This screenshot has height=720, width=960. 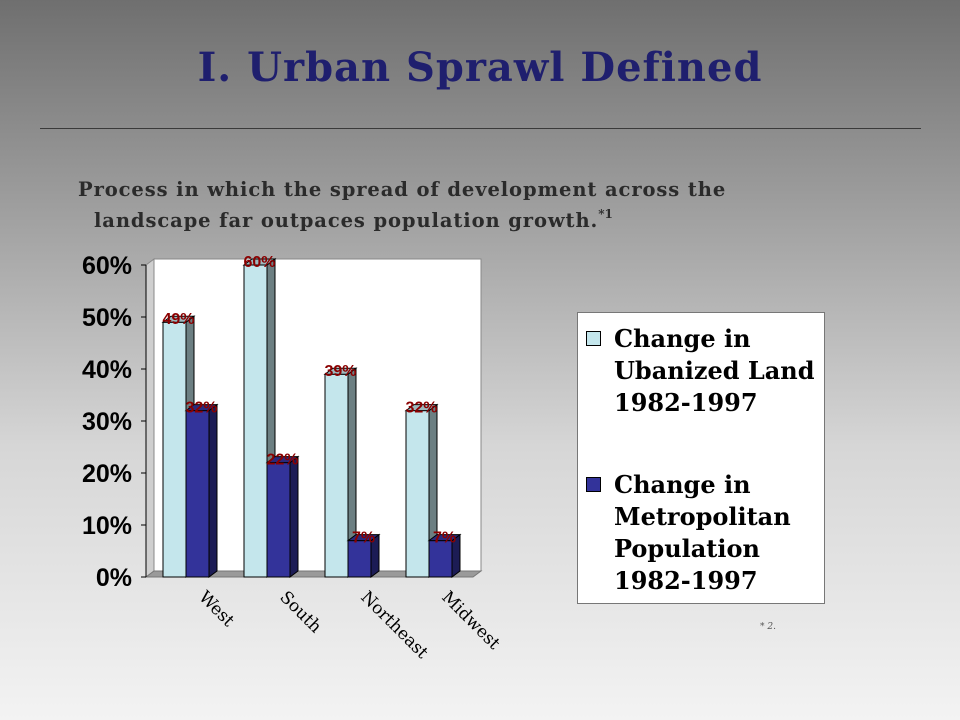 What do you see at coordinates (768, 627) in the screenshot?
I see `source-footnote: * 2.` at bounding box center [768, 627].